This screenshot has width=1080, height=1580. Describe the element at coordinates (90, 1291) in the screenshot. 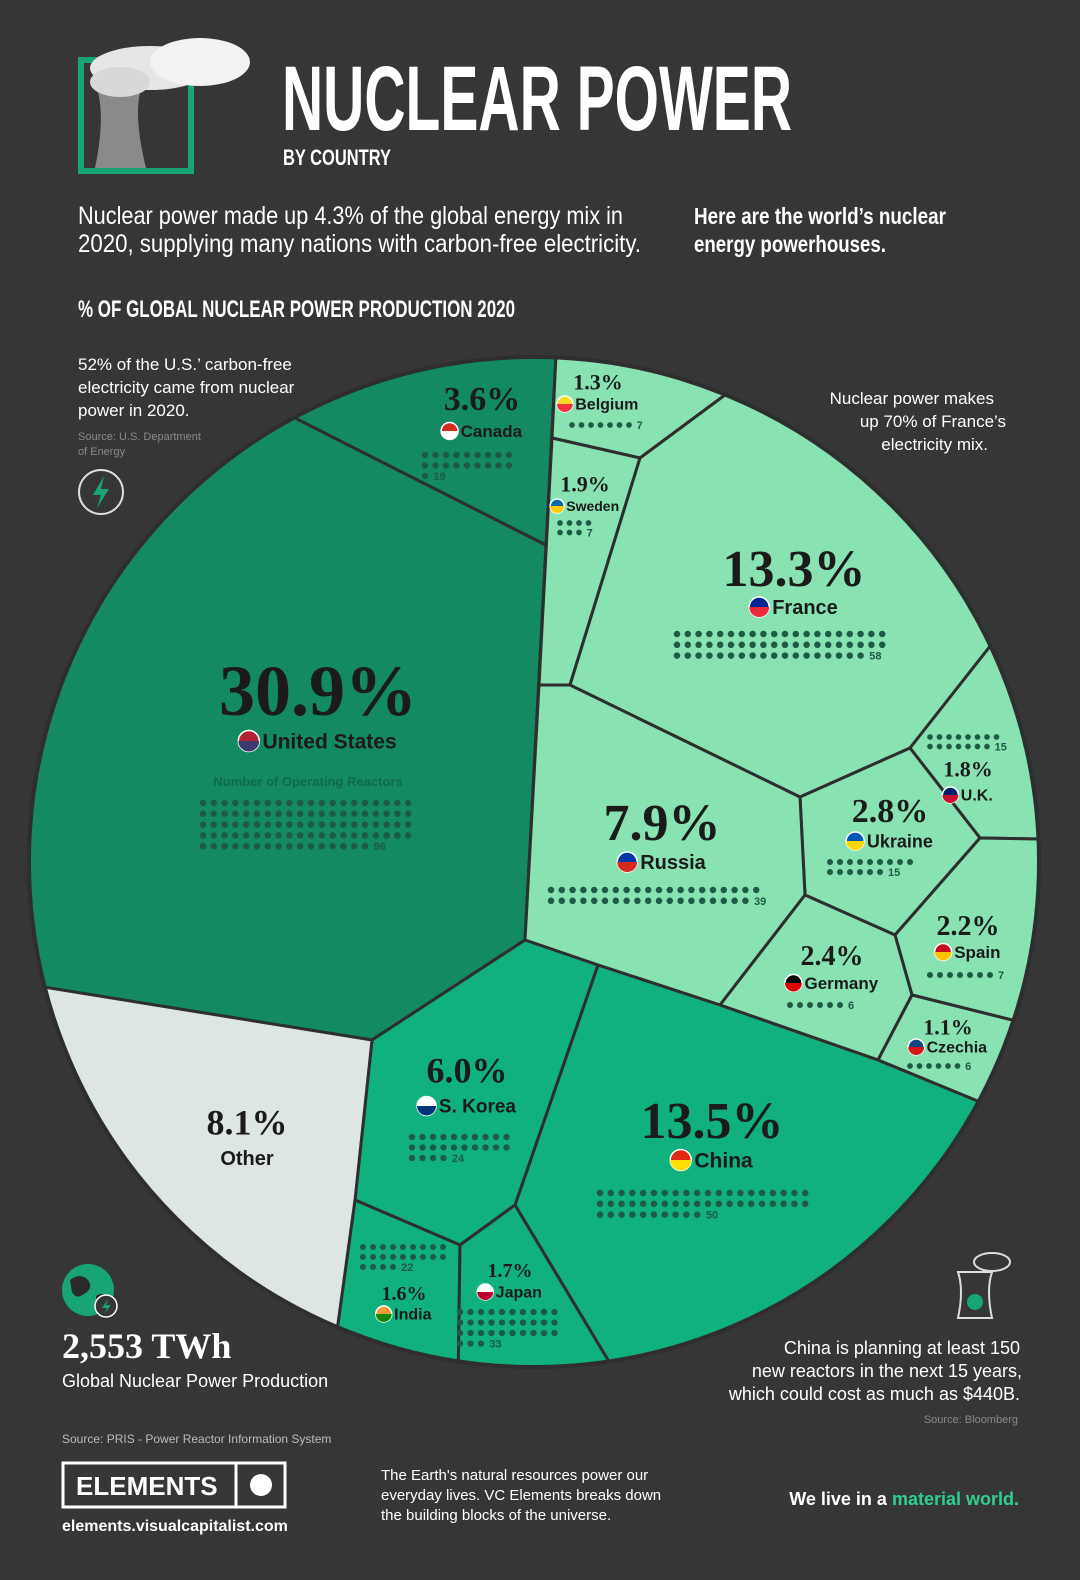

I see `globe-icon` at that location.